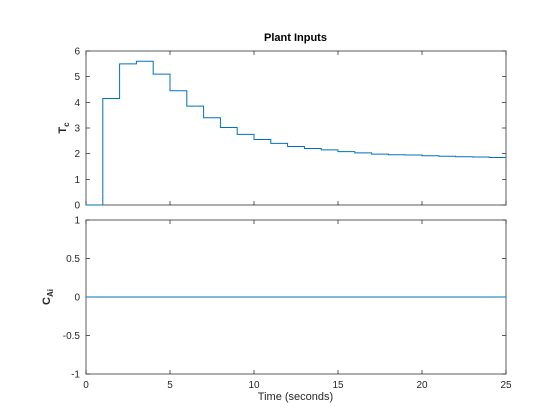  I want to click on bottom-x-tick-label: 15, so click(338, 385).